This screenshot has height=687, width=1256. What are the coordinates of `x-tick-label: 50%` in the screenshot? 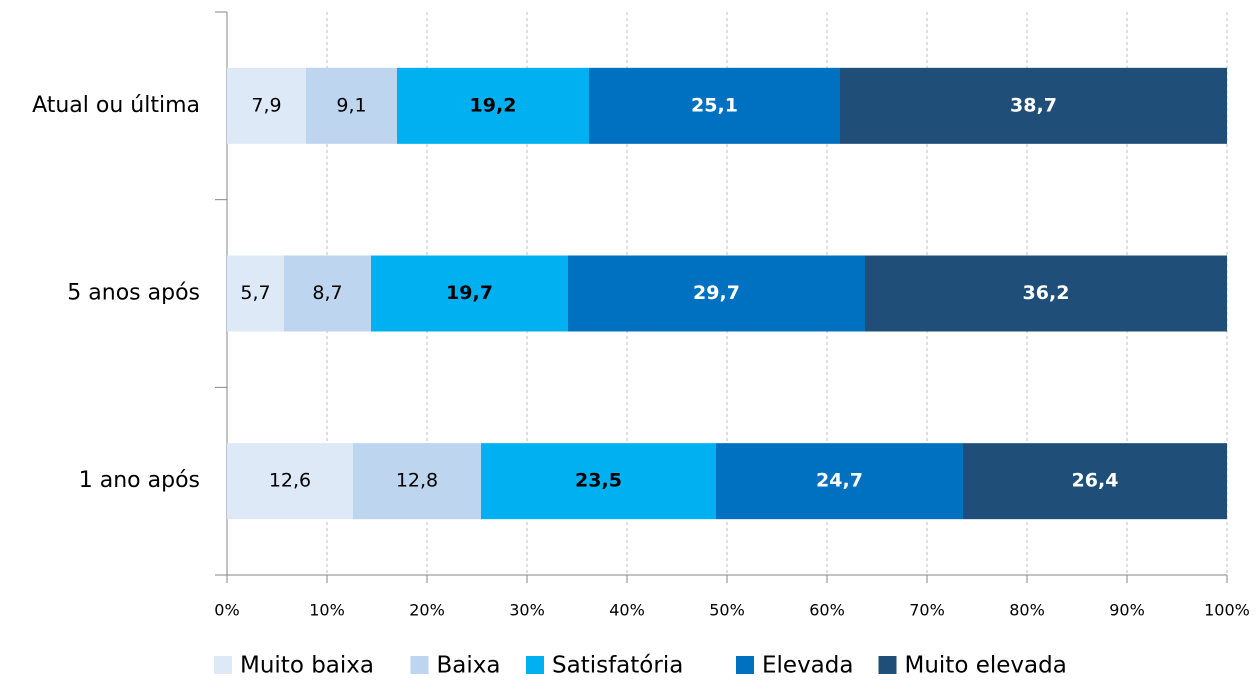 It's located at (727, 610).